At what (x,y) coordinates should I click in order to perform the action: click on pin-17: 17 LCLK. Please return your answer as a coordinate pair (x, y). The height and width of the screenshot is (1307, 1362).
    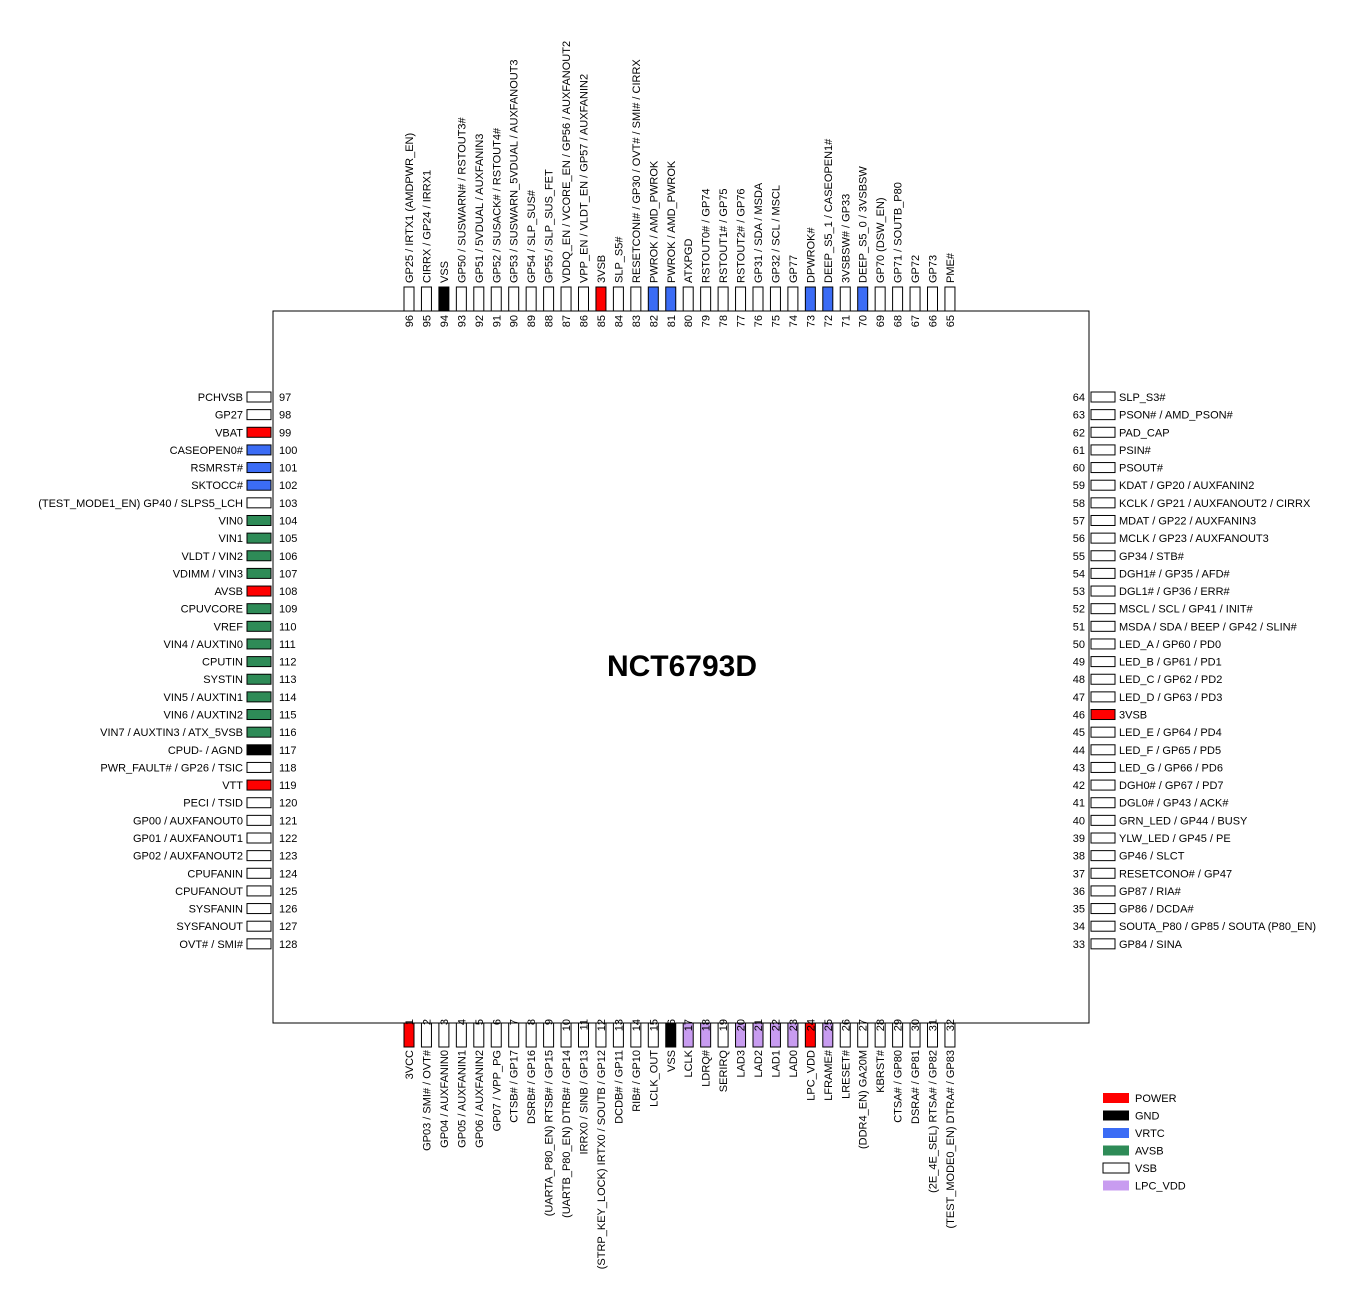
    Looking at the image, I should click on (688, 1048).